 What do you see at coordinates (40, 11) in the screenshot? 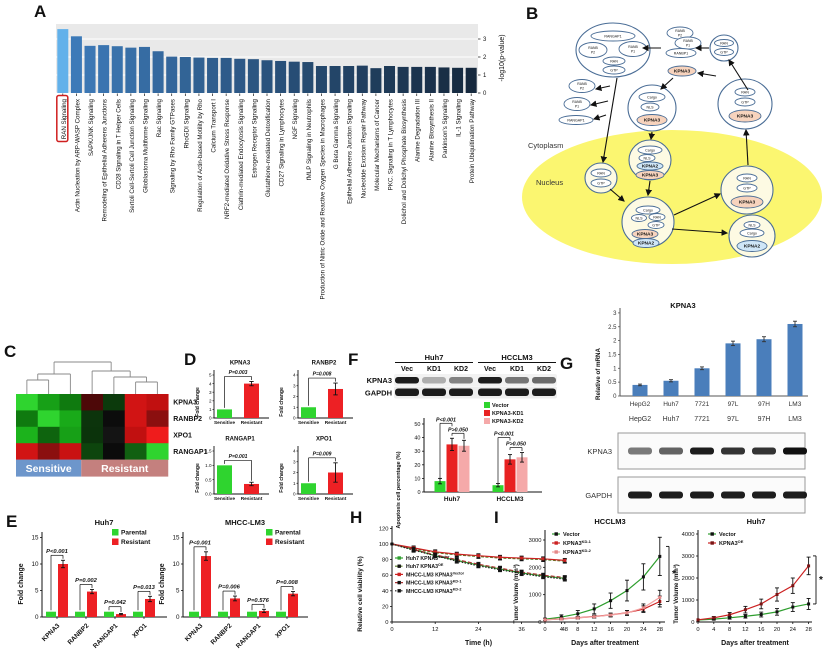
I see `panel-letter-a: A` at bounding box center [40, 11].